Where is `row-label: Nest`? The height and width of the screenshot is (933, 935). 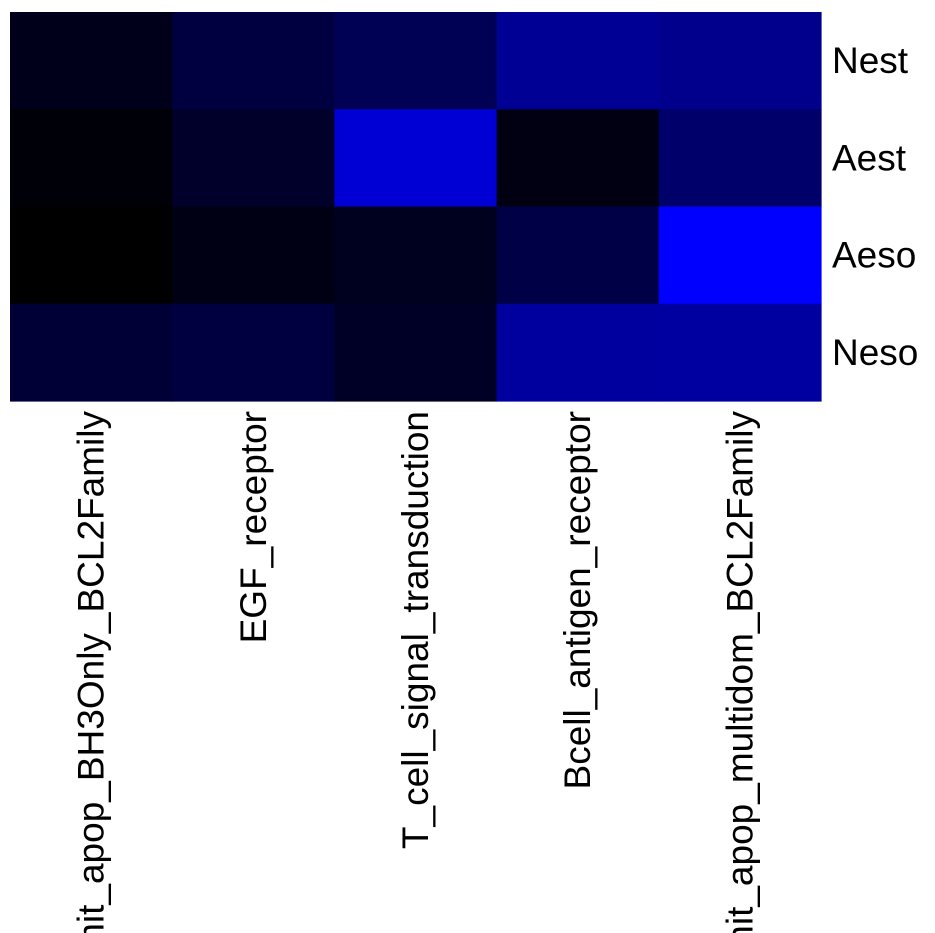 row-label: Nest is located at coordinates (870, 60).